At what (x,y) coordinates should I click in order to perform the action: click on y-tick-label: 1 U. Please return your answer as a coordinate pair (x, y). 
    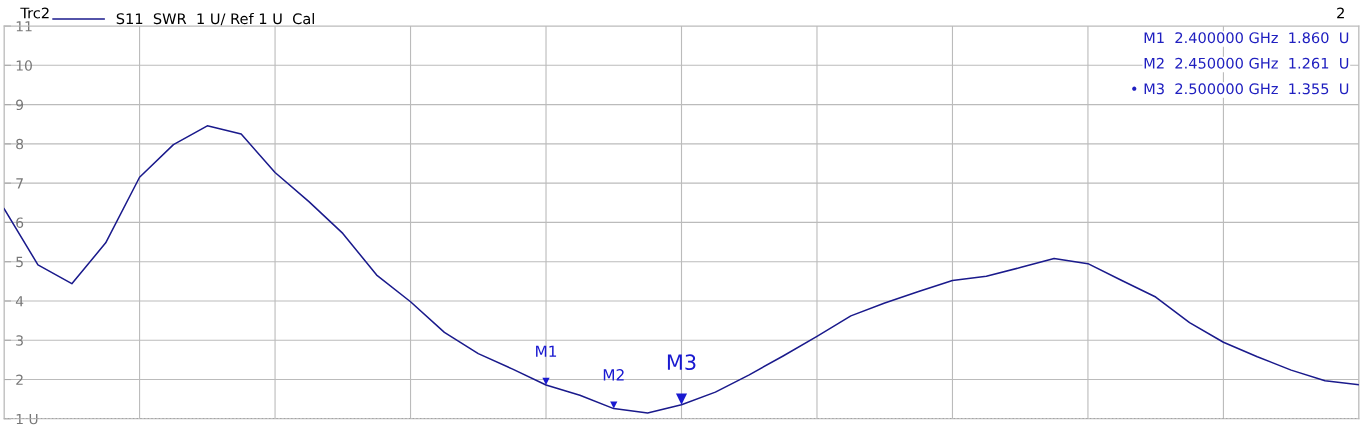
    Looking at the image, I should click on (27, 419).